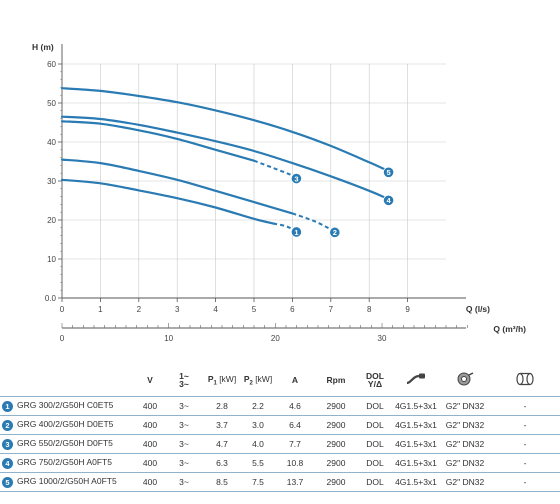  I want to click on cell-p1: 6.3, so click(222, 463).